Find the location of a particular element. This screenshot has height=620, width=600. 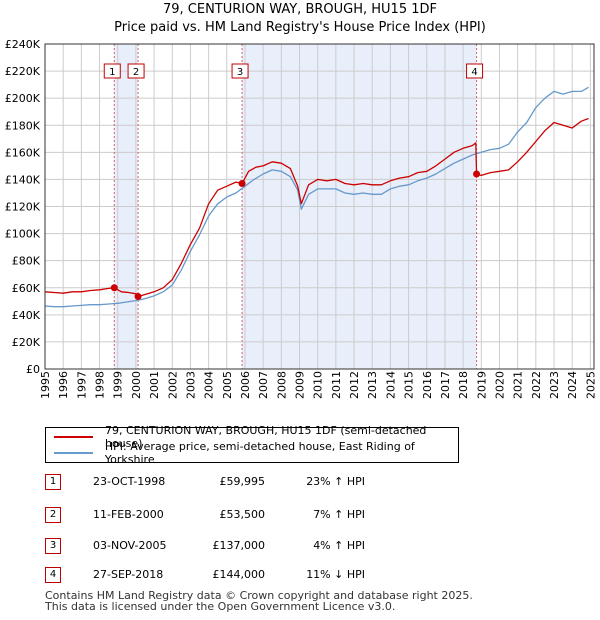

table-row: 4 27-SEP-2018 £144,000 11% ↓ HPI is located at coordinates (245, 577).